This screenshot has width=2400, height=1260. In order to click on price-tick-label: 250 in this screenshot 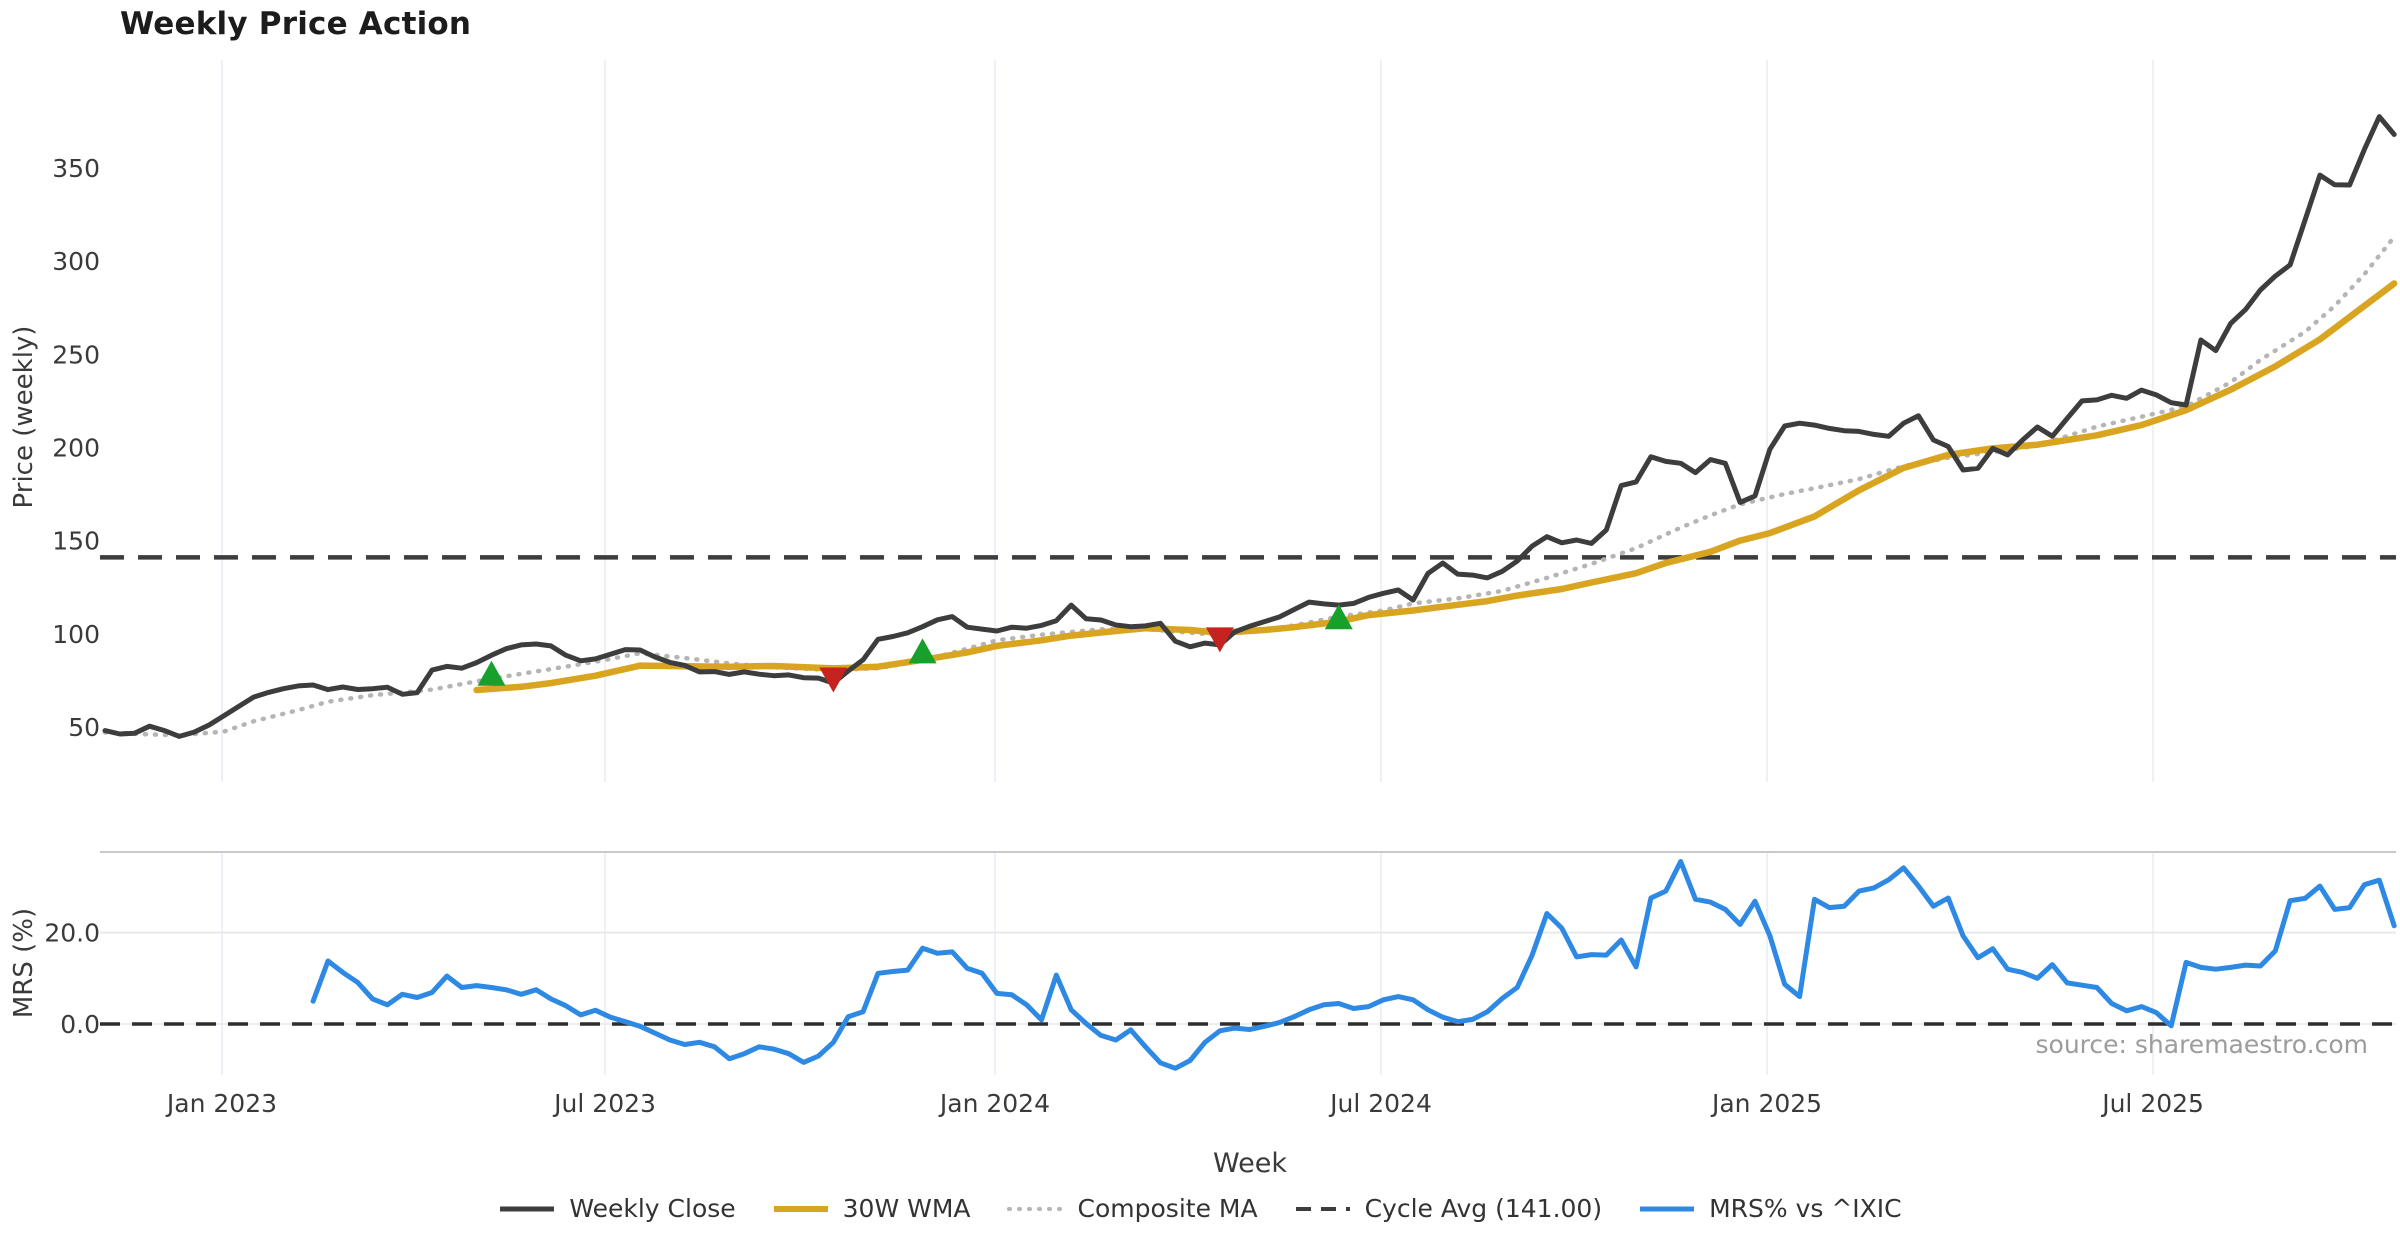, I will do `click(76, 354)`.